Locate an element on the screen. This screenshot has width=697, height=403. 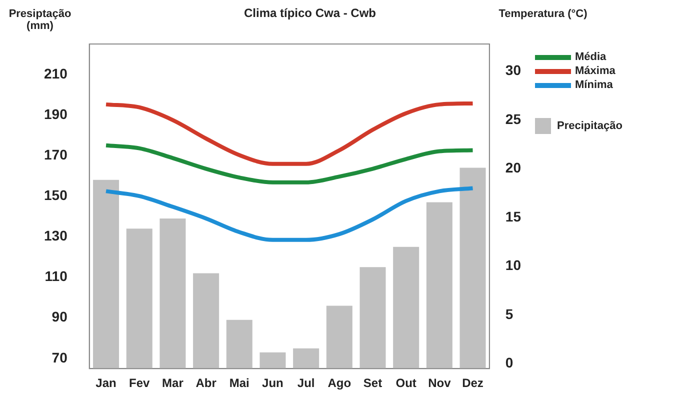
x-tick-label: Mar is located at coordinates (173, 383).